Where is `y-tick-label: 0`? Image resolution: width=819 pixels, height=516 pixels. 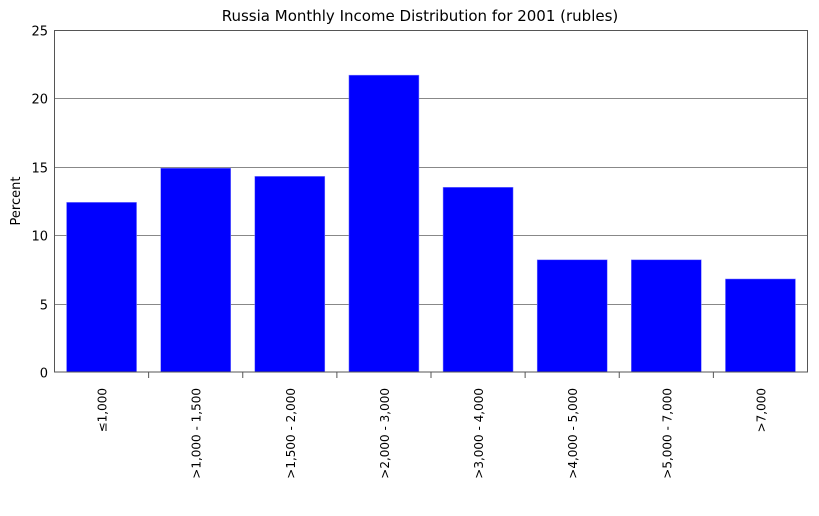 y-tick-label: 0 is located at coordinates (44, 374).